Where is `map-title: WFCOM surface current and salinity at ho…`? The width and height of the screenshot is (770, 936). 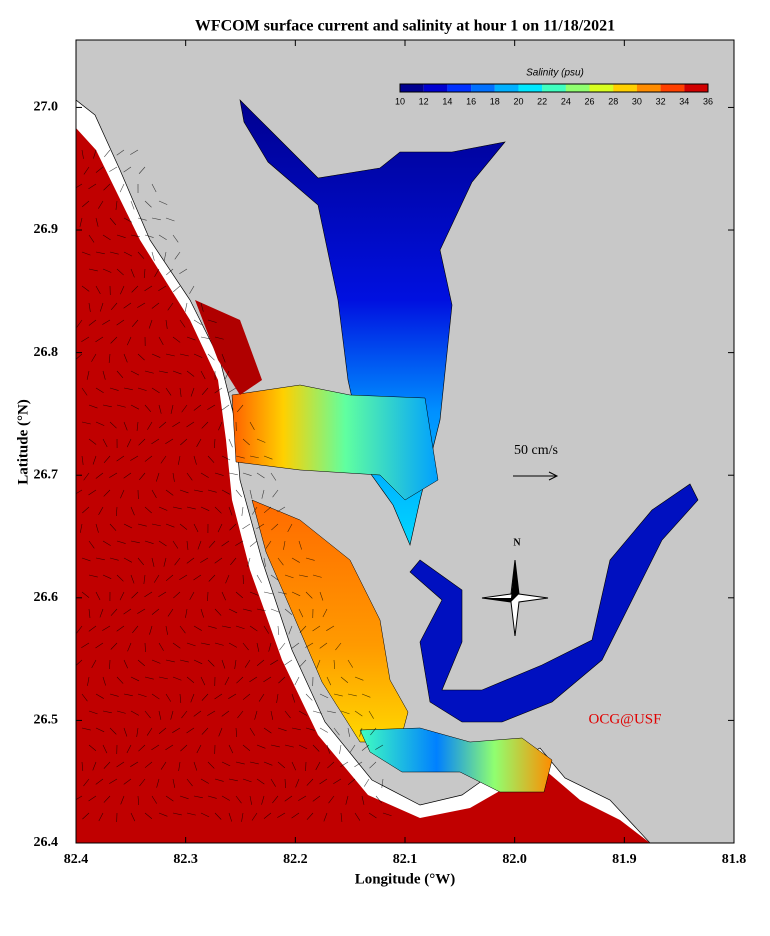 map-title: WFCOM surface current and salinity at ho… is located at coordinates (405, 26).